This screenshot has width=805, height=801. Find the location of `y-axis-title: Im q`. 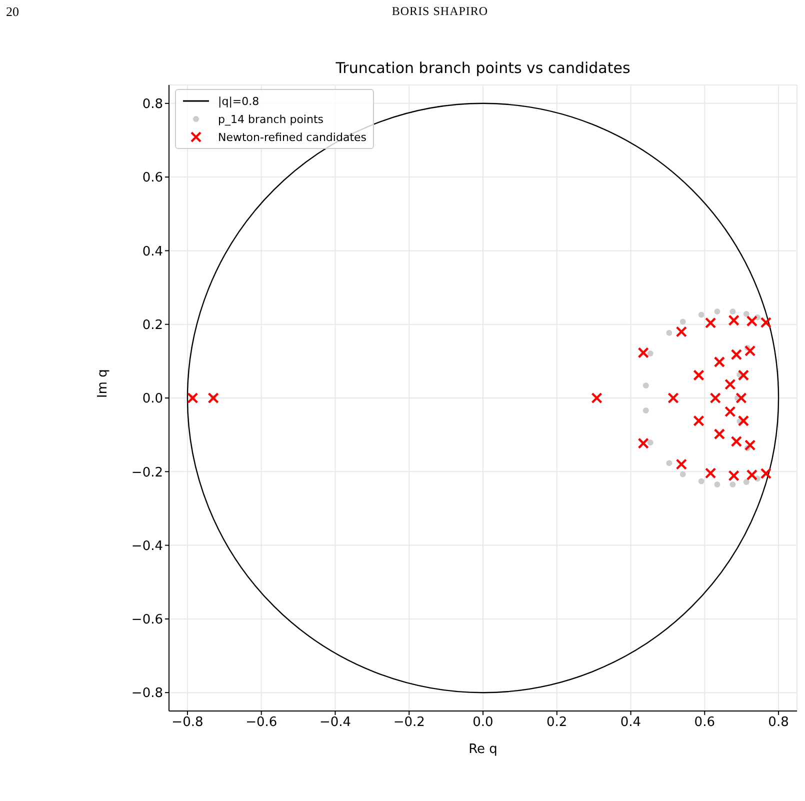

y-axis-title: Im q is located at coordinates (103, 383).